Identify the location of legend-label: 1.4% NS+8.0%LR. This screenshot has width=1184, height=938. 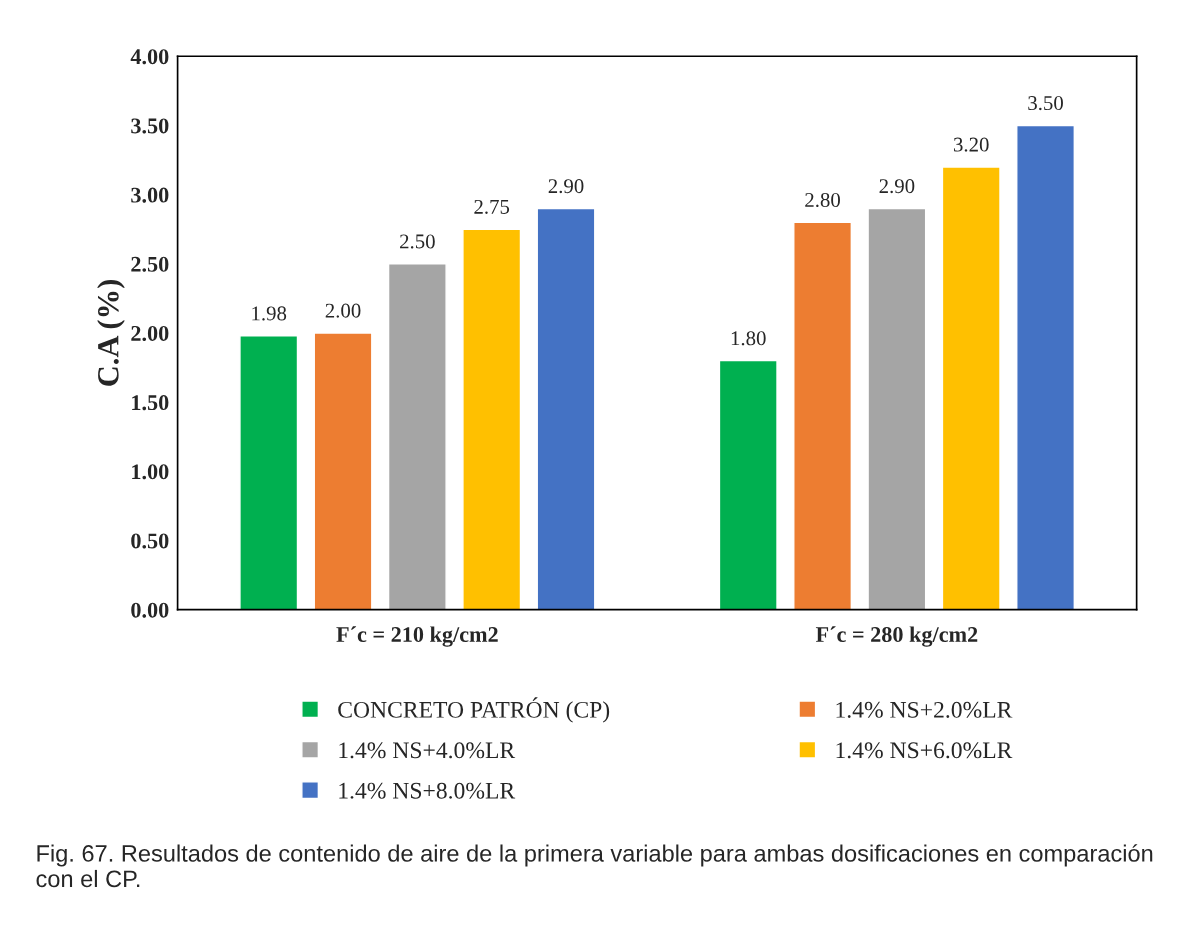
(427, 790).